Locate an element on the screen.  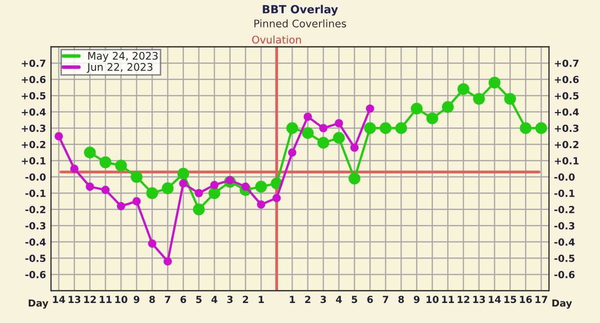
y-tick-label: -0.3 is located at coordinates (35, 226).